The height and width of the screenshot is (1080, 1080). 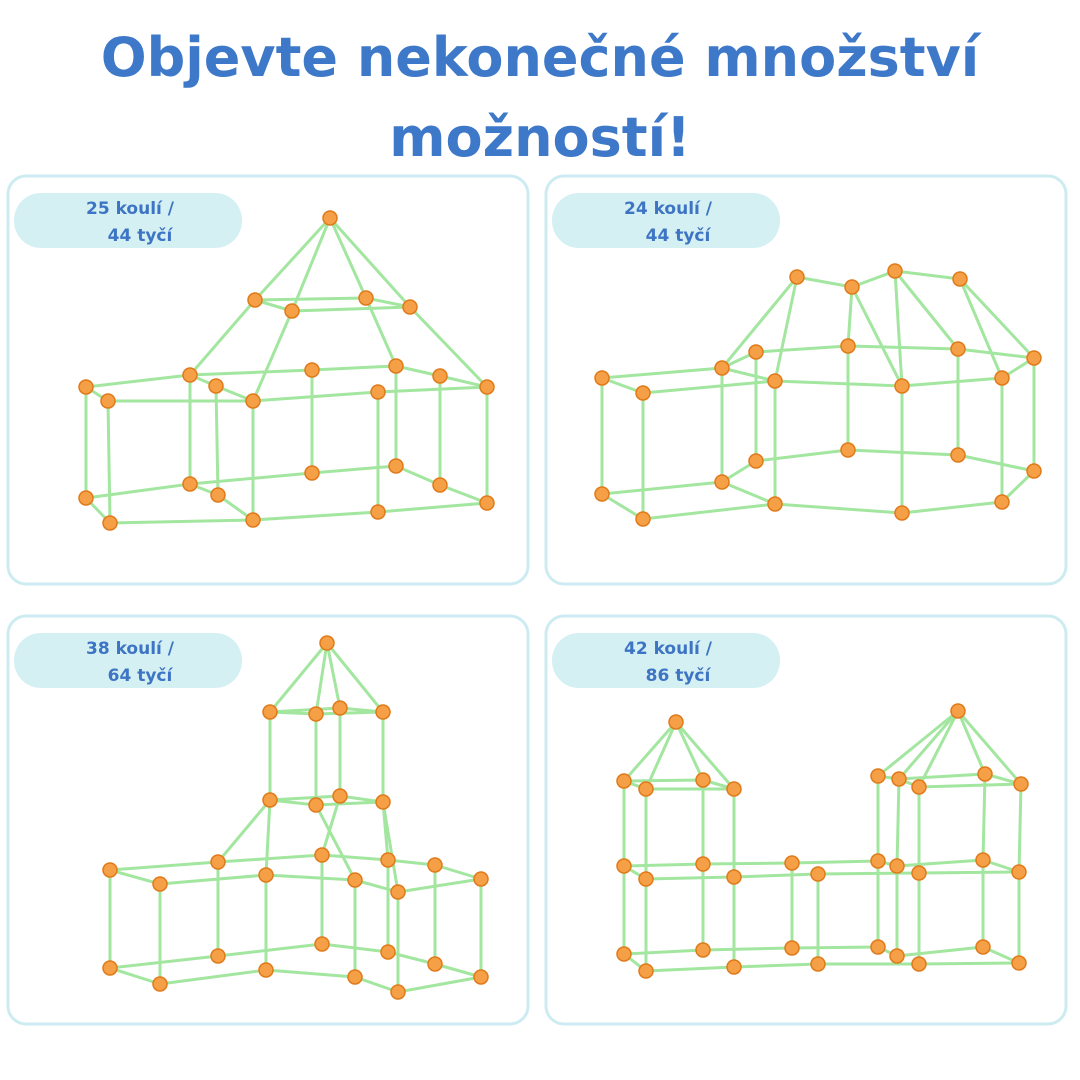 I want to click on label-line: 25 koulí /, so click(x=130, y=209).